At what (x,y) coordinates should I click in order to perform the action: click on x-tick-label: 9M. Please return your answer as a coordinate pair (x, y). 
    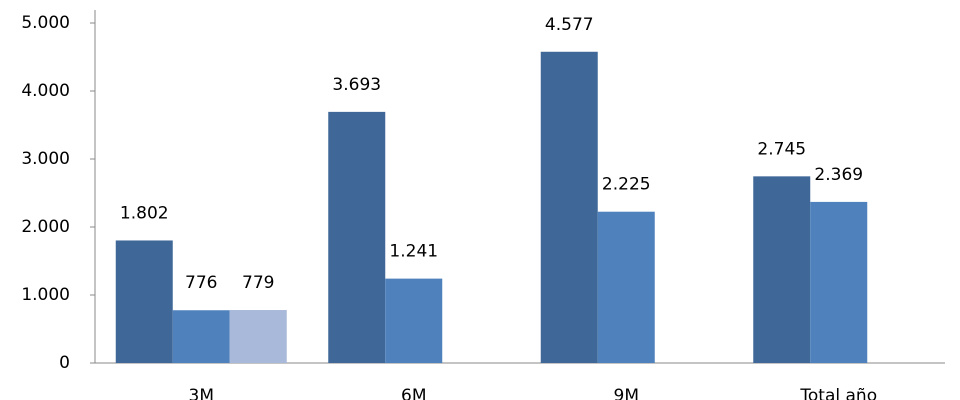
    Looking at the image, I should click on (626, 393).